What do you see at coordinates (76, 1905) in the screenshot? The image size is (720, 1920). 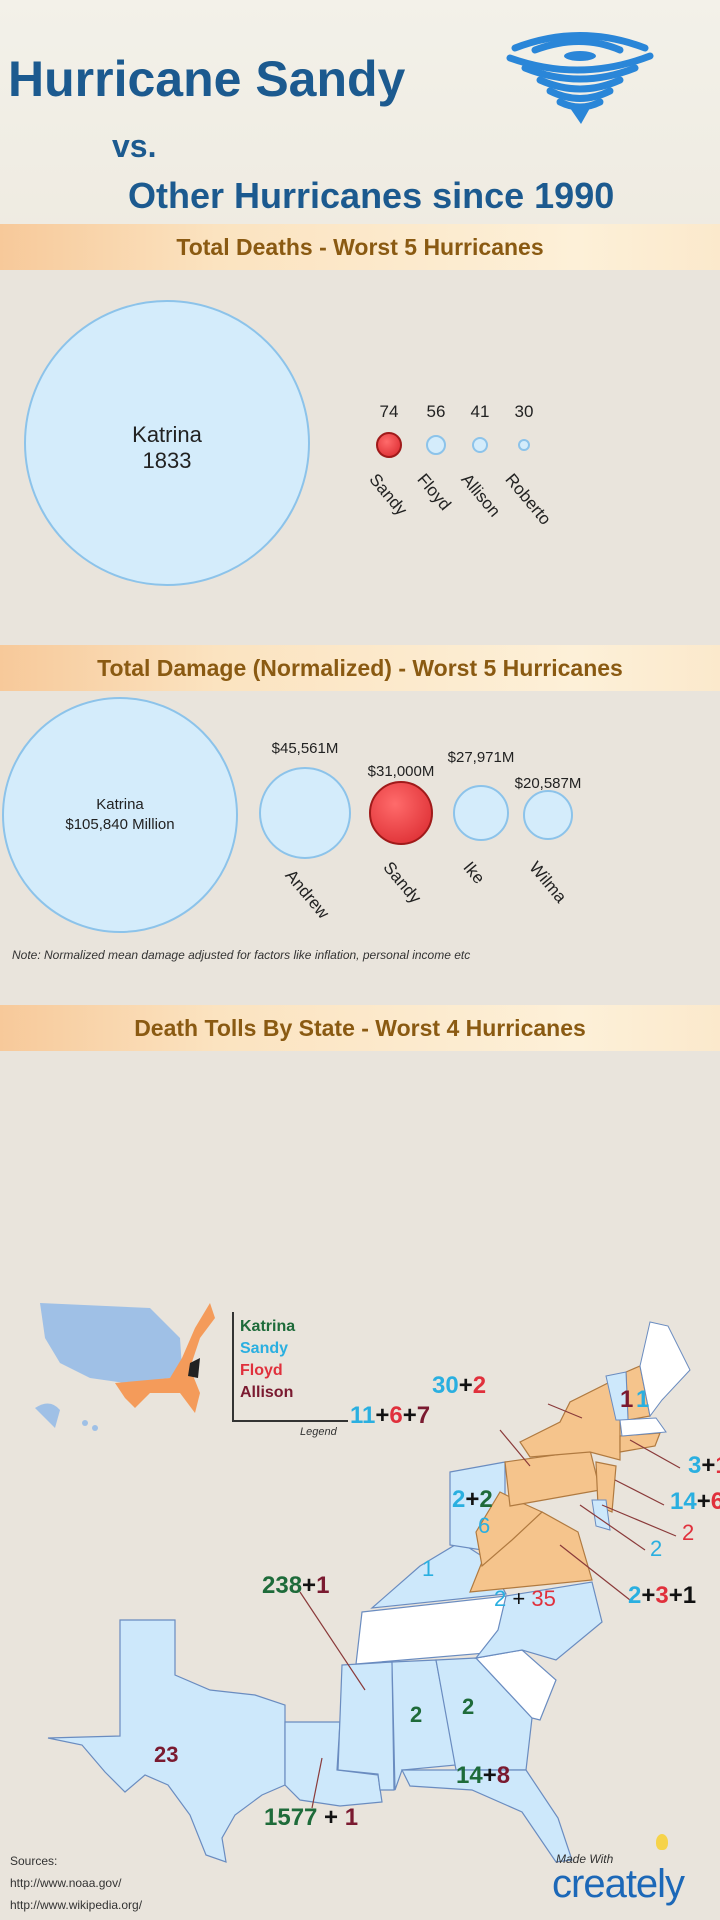 I see `source-link-wikipedia: http://www.wikipedia.org/` at bounding box center [76, 1905].